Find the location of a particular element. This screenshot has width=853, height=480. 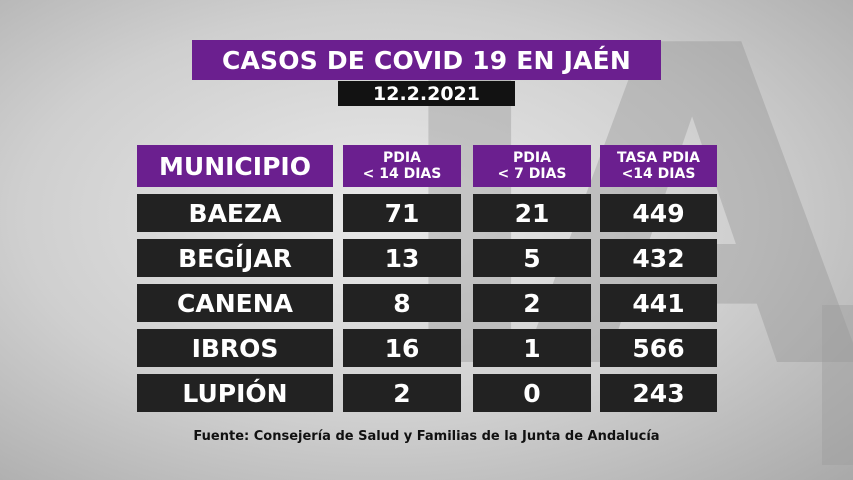

header-pdia-7-line2: < 7 DIAS is located at coordinates (532, 174).